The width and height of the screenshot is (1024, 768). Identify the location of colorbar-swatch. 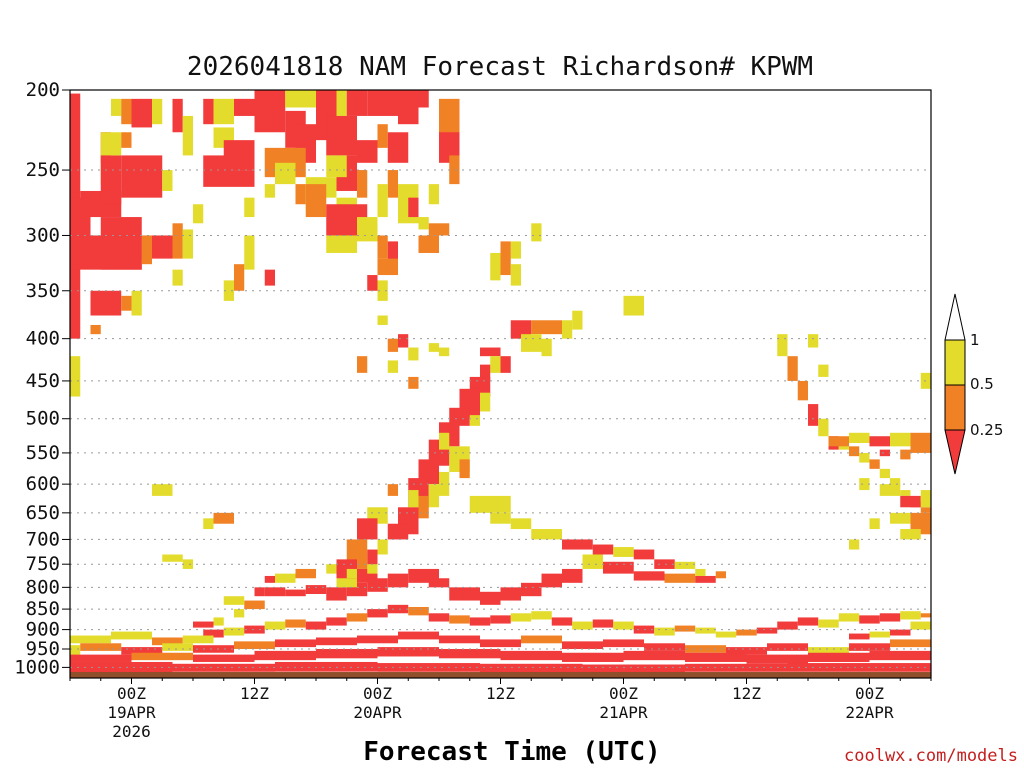
(955, 362).